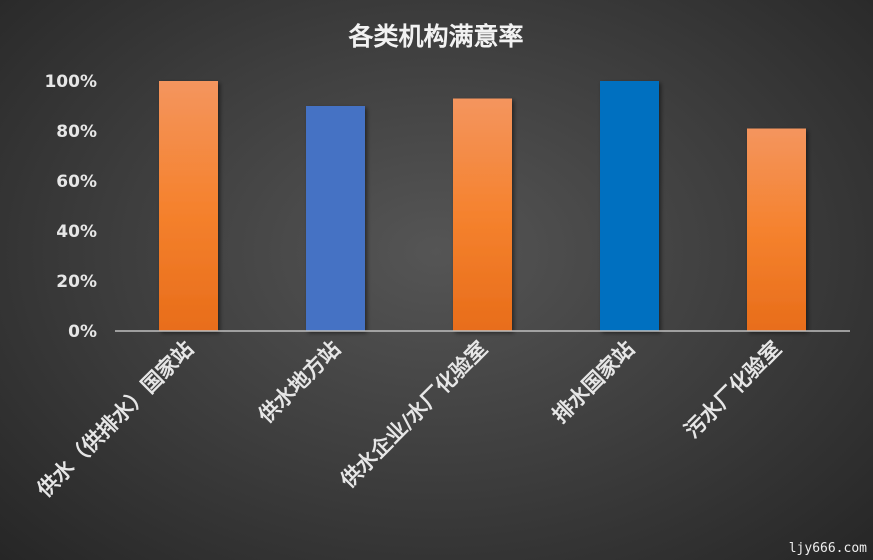 The image size is (873, 560). Describe the element at coordinates (435, 36) in the screenshot. I see `chart-title: 各类机构满意率` at that location.